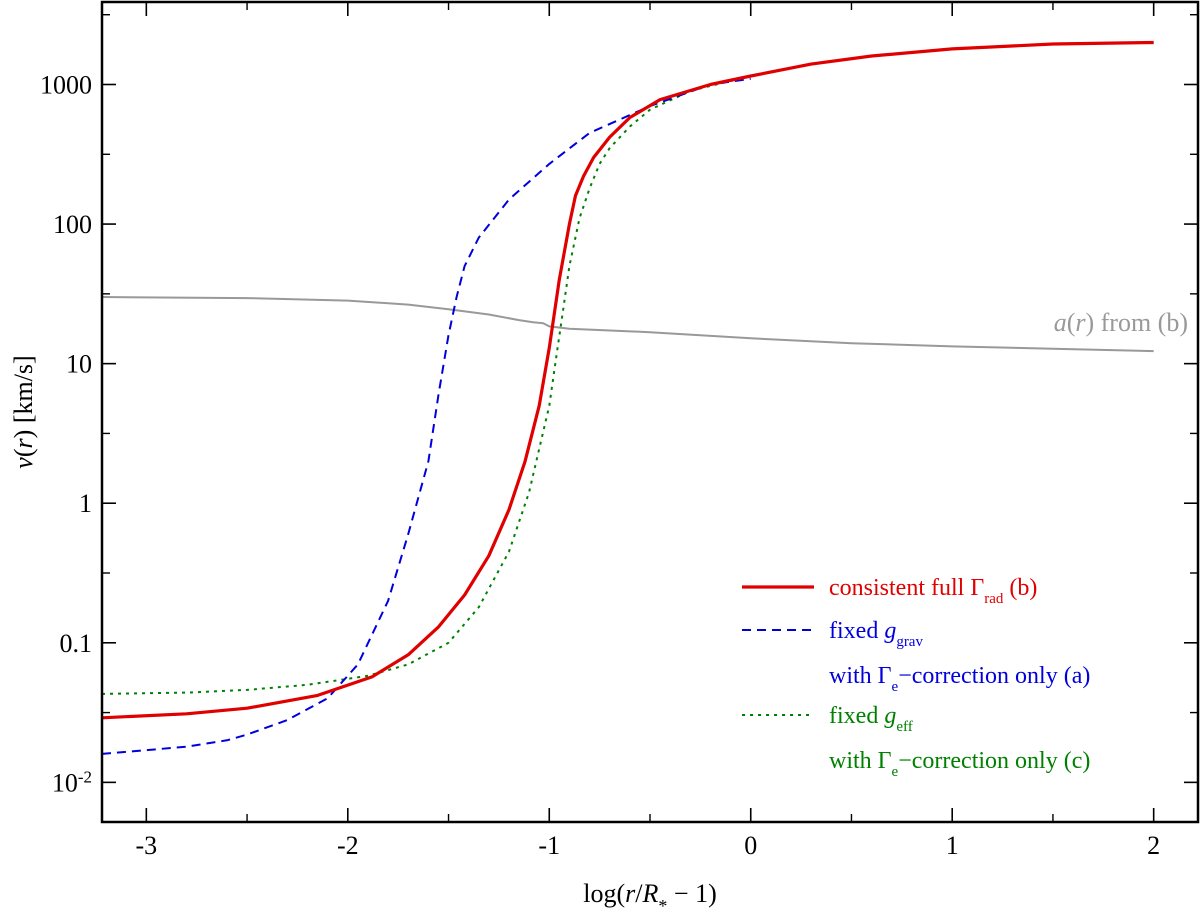 The image size is (1200, 912). I want to click on legend-label-a-line2: with Γe−correction only (a), so click(959, 679).